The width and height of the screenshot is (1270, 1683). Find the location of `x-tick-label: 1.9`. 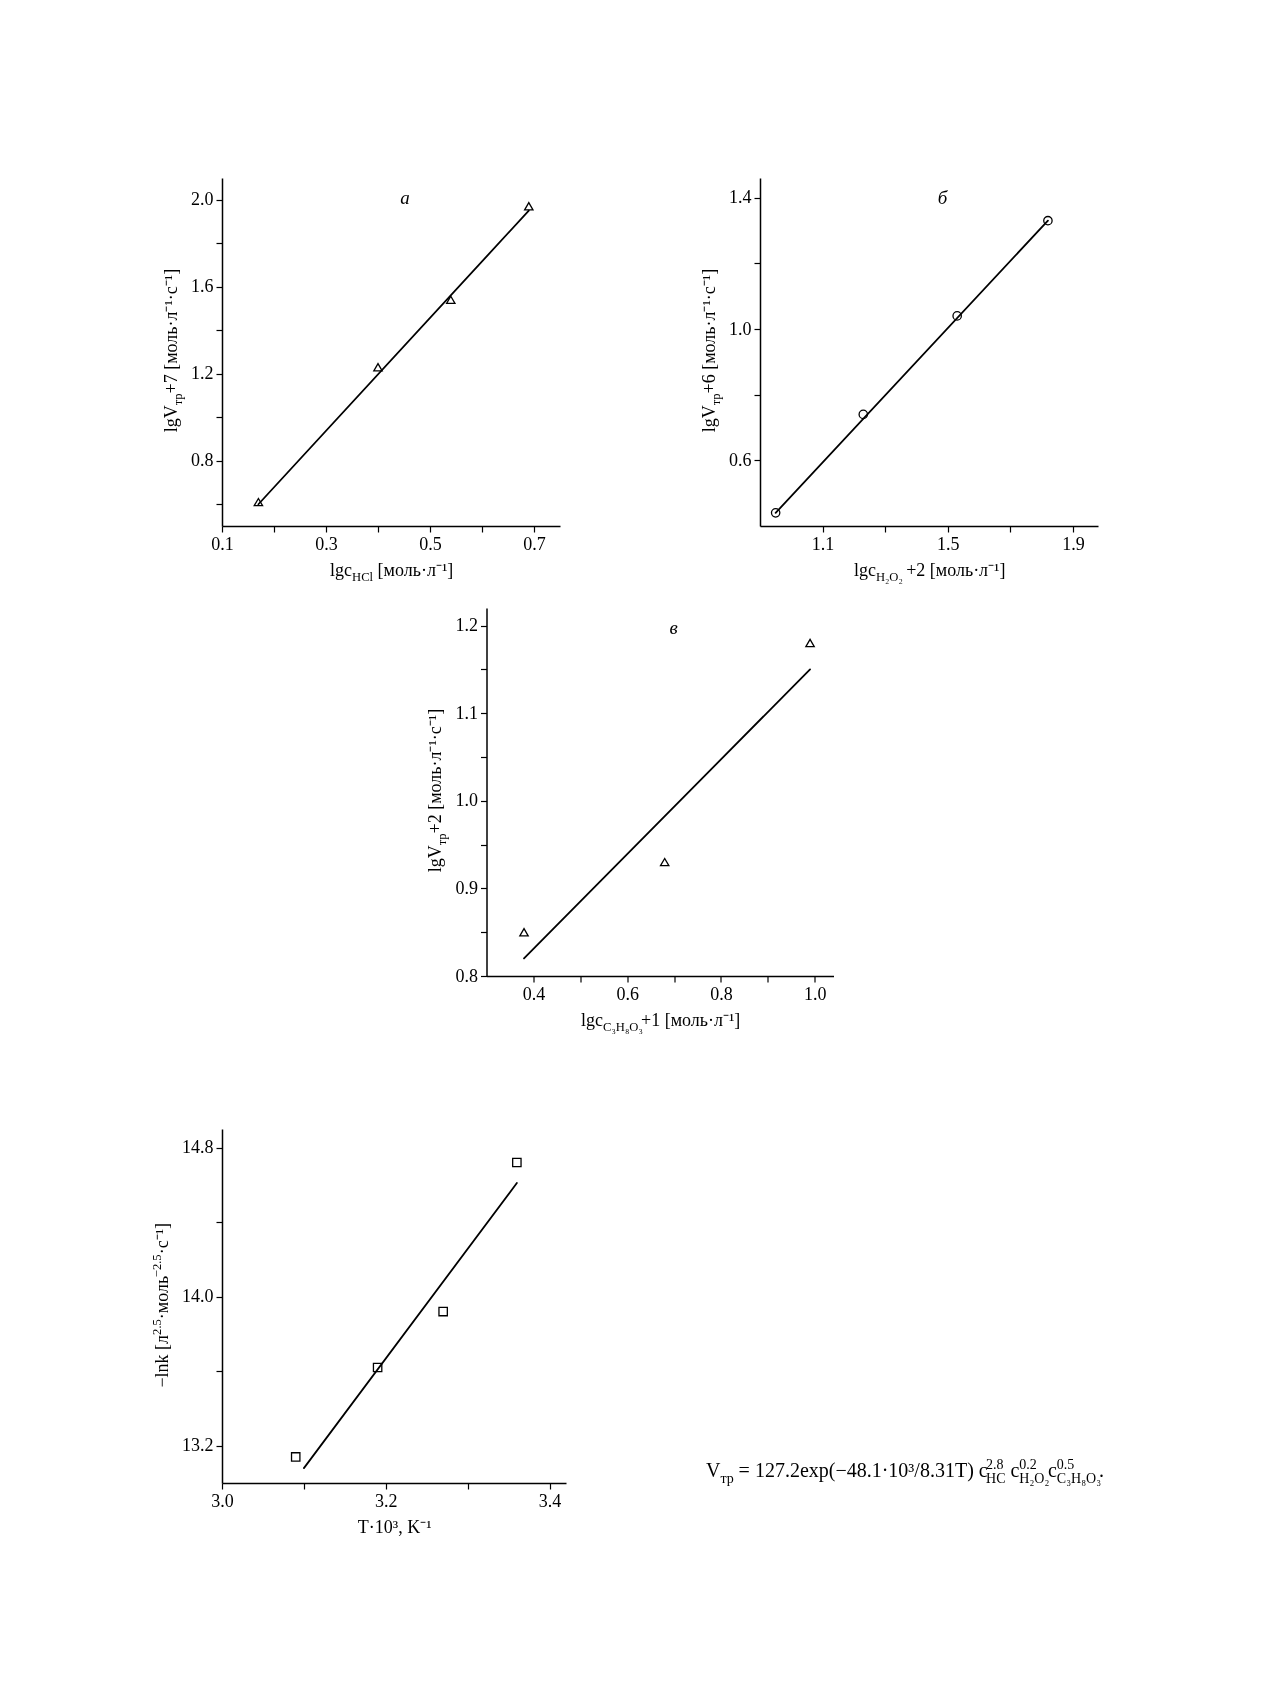

x-tick-label: 1.9 is located at coordinates (1073, 543).